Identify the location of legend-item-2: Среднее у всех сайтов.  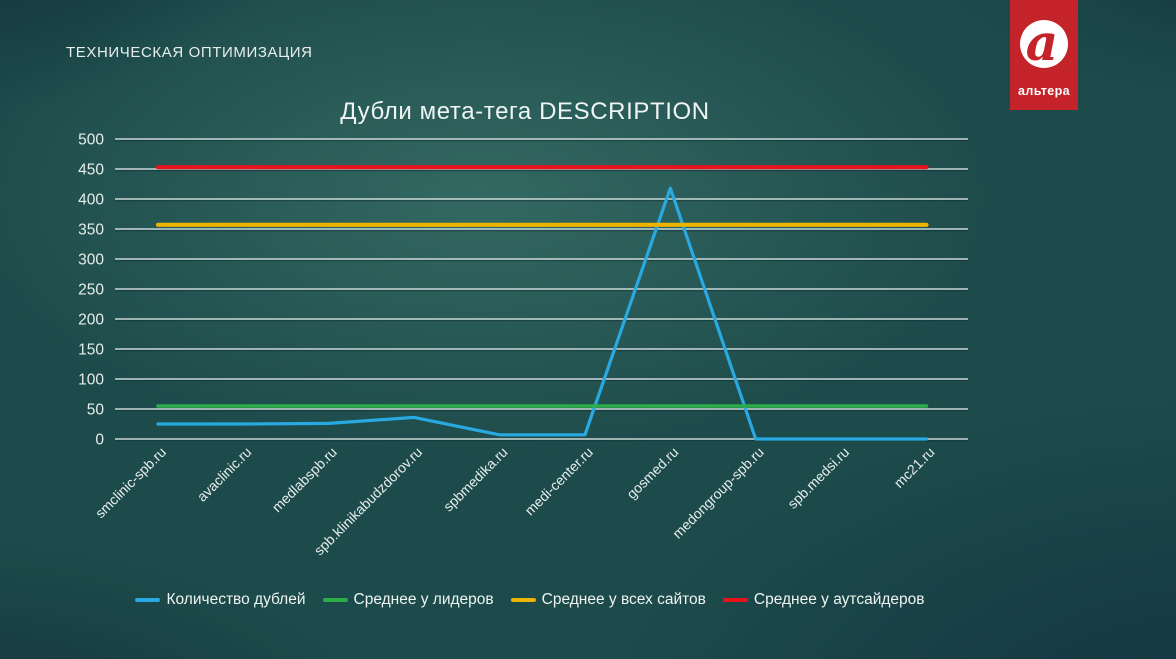
(608, 600).